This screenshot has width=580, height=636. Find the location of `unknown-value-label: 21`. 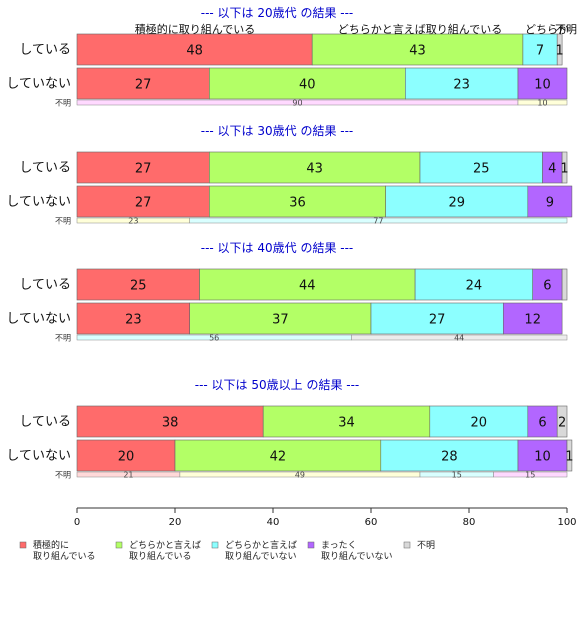

unknown-value-label: 21 is located at coordinates (128, 475).